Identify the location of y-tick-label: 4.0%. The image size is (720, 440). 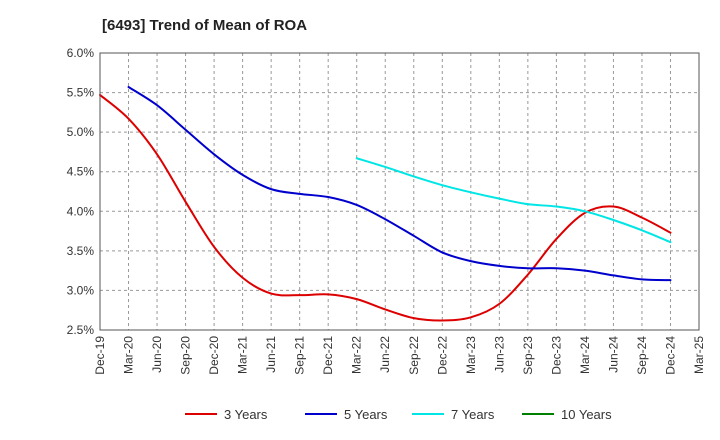
(81, 211).